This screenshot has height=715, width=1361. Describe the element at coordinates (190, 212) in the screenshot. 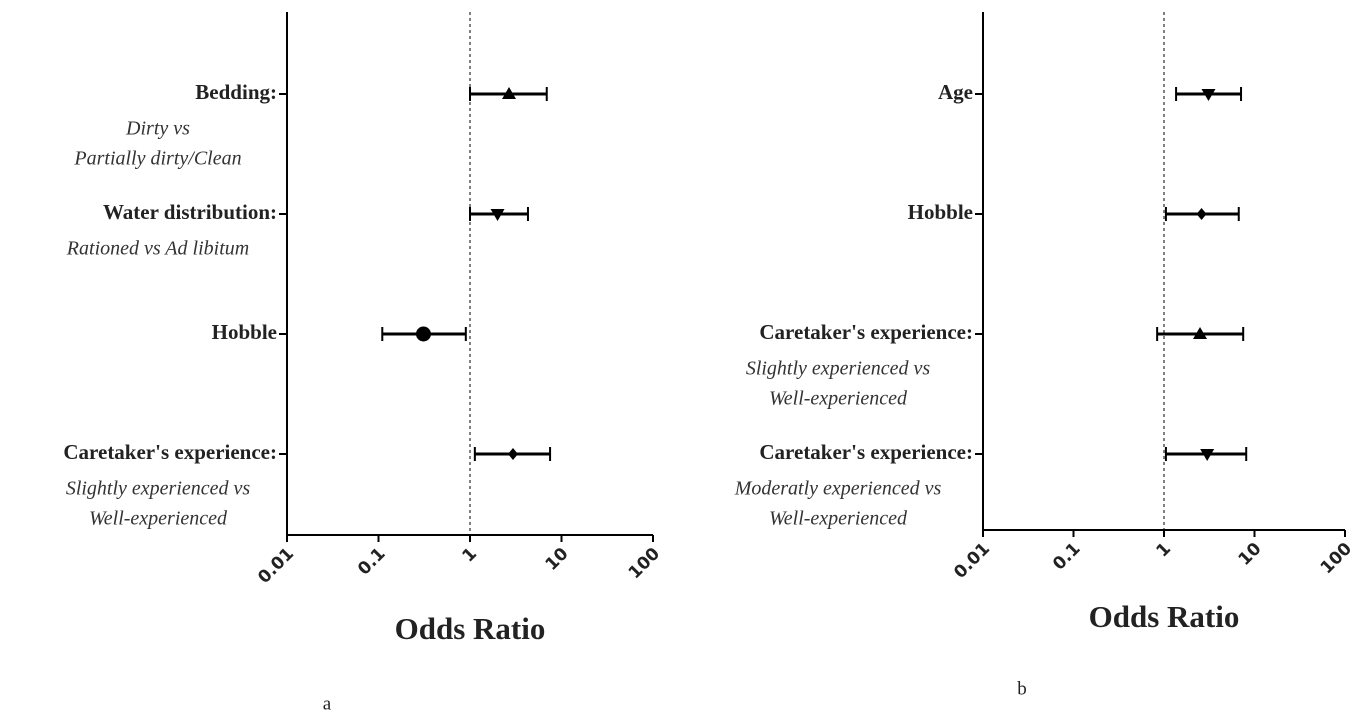

I see `row-label: Water distribution:` at that location.